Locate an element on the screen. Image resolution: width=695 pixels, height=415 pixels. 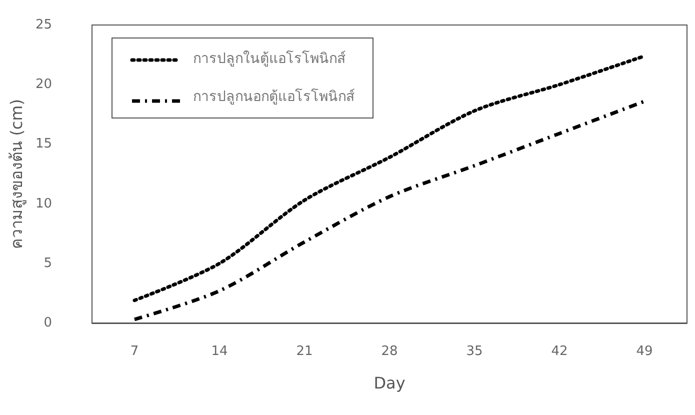
x-tick-label: 21 is located at coordinates (304, 351).